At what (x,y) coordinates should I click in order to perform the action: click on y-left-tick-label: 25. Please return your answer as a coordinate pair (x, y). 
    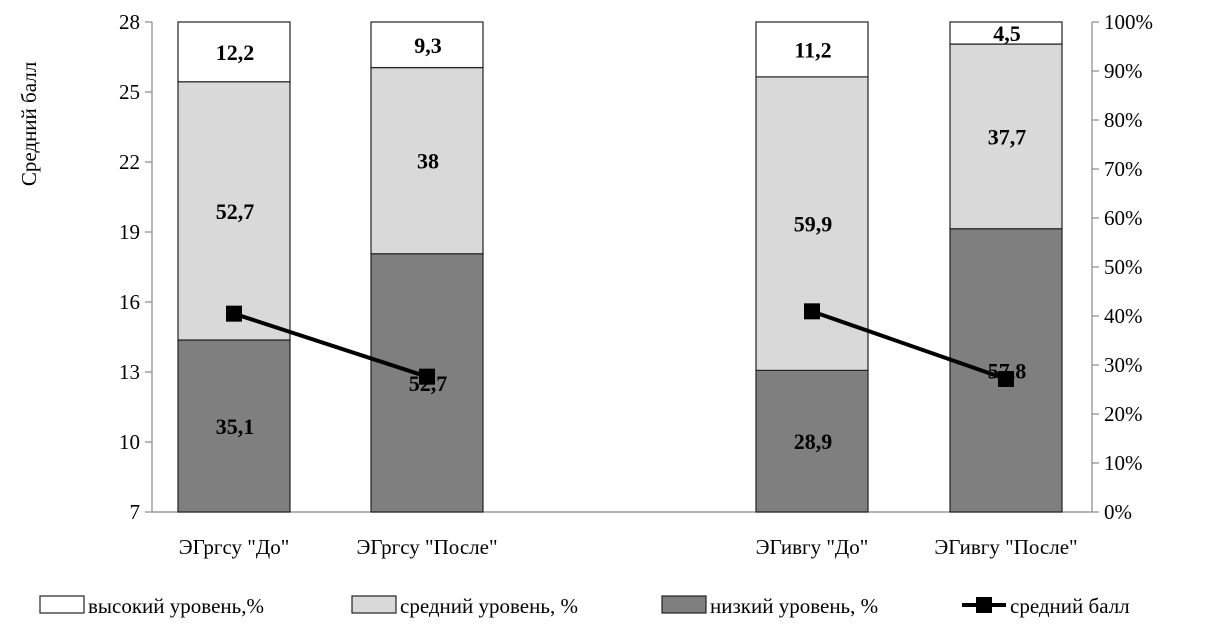
    Looking at the image, I should click on (129, 92).